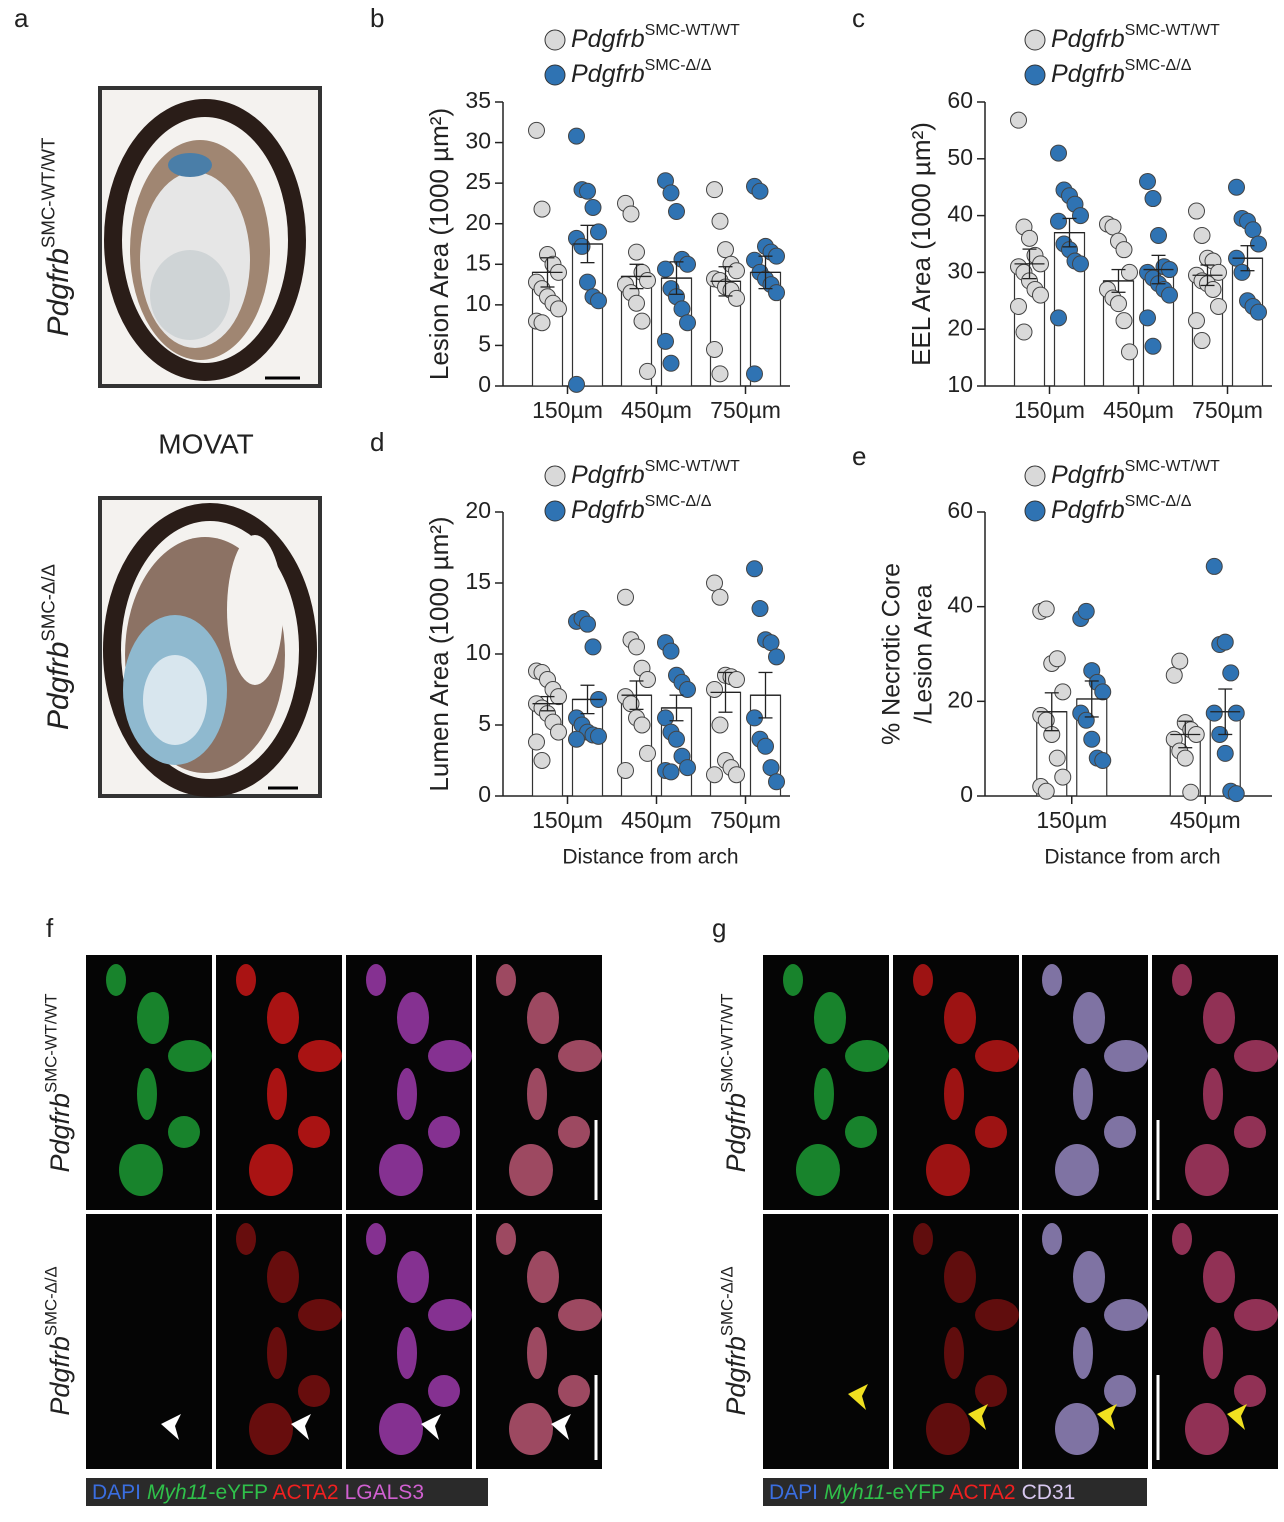 This screenshot has height=1522, width=1284. What do you see at coordinates (960, 100) in the screenshot?
I see `y-tick-label: 60` at bounding box center [960, 100].